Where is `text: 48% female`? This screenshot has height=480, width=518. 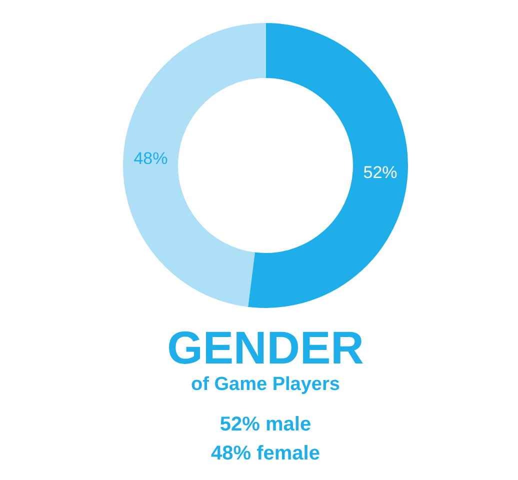 text: 48% female is located at coordinates (265, 453).